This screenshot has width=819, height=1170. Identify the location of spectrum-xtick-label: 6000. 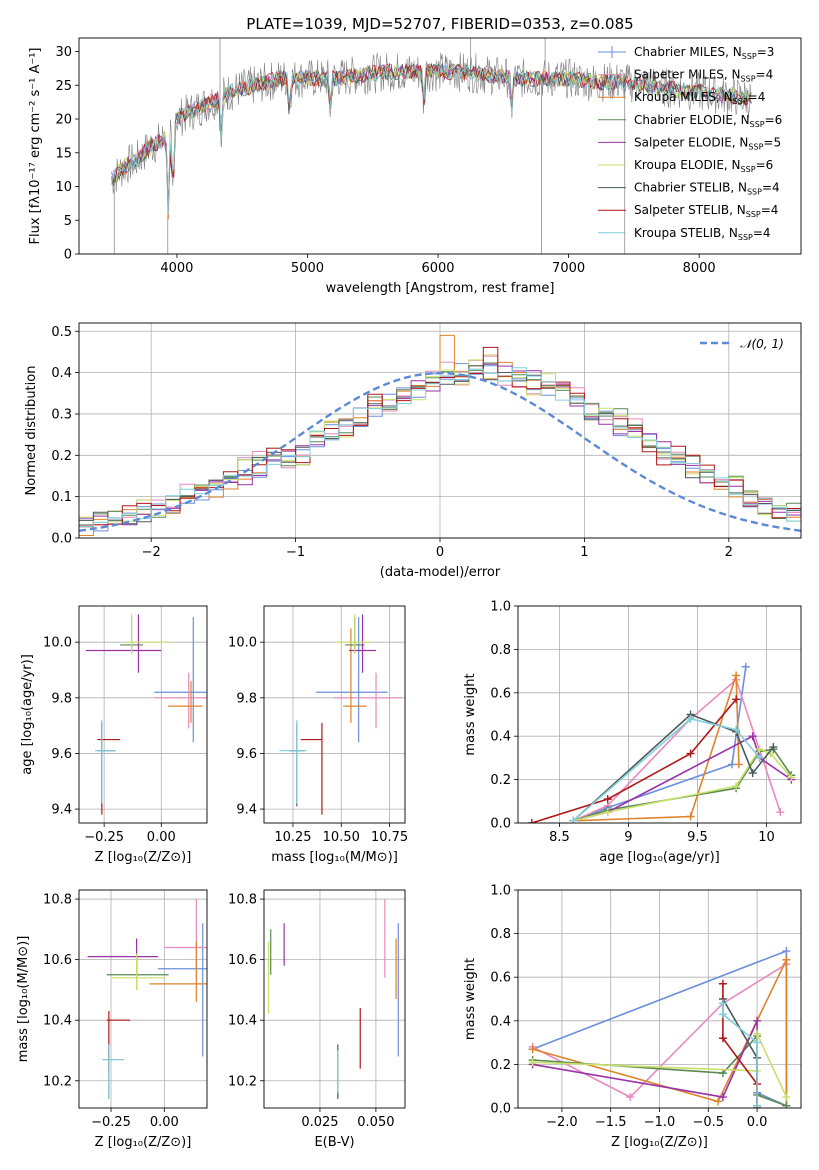
(437, 268).